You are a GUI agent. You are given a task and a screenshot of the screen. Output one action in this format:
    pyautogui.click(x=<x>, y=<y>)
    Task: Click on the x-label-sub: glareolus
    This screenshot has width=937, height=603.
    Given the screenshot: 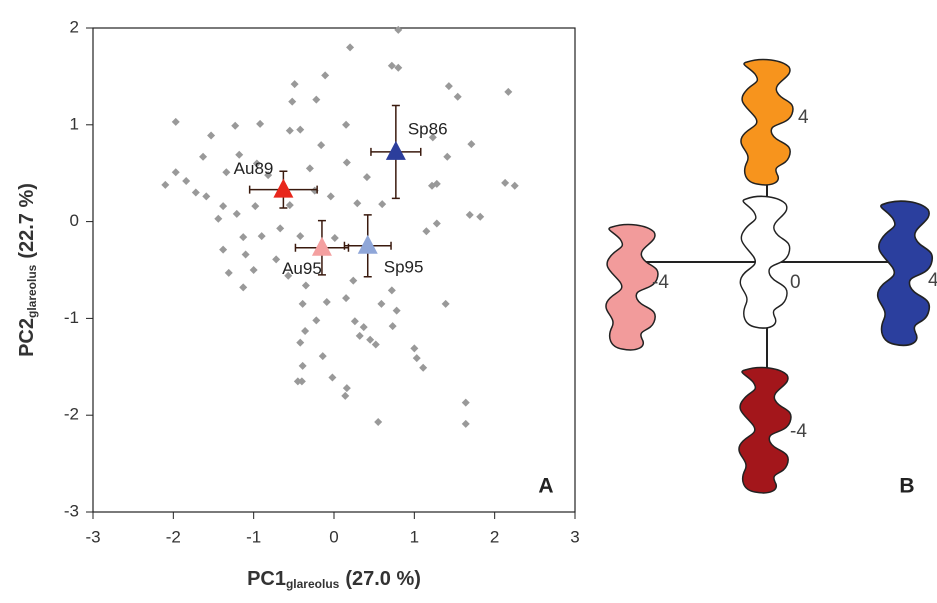 What is the action you would take?
    pyautogui.click(x=313, y=584)
    